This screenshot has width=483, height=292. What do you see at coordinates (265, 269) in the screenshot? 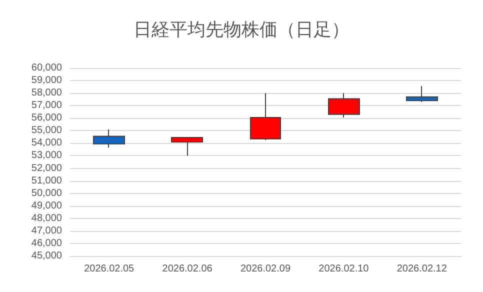
I see `x-tick-label: 2026.02.09` at bounding box center [265, 269].